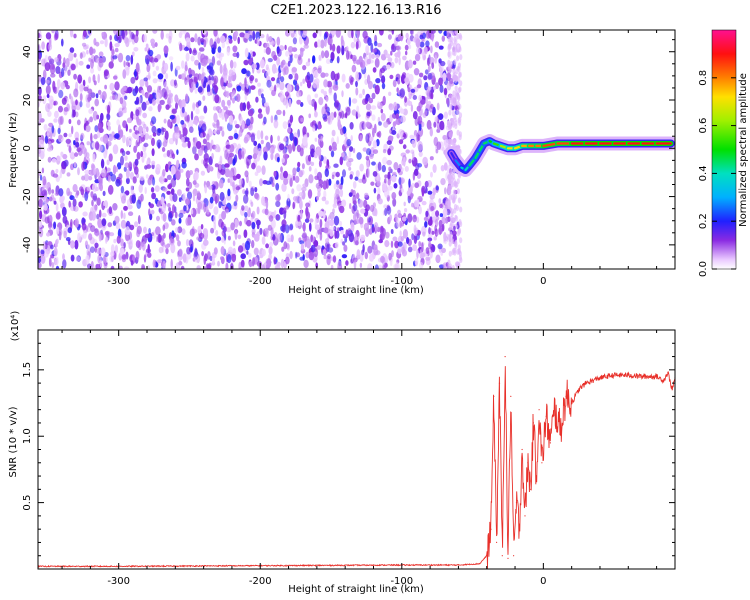 The height and width of the screenshot is (600, 750). What do you see at coordinates (724, 149) in the screenshot?
I see `colorbar-frame` at bounding box center [724, 149].